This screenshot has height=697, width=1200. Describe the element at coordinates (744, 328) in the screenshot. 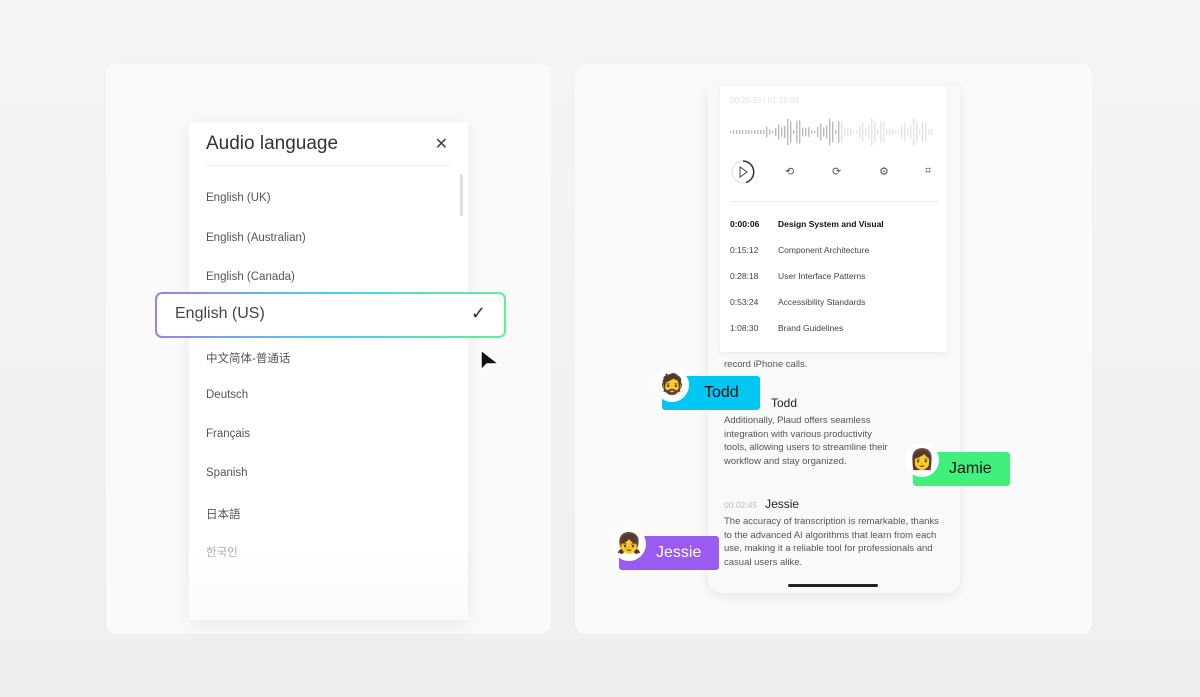

I see `chapter-time: 1:08:30` at that location.